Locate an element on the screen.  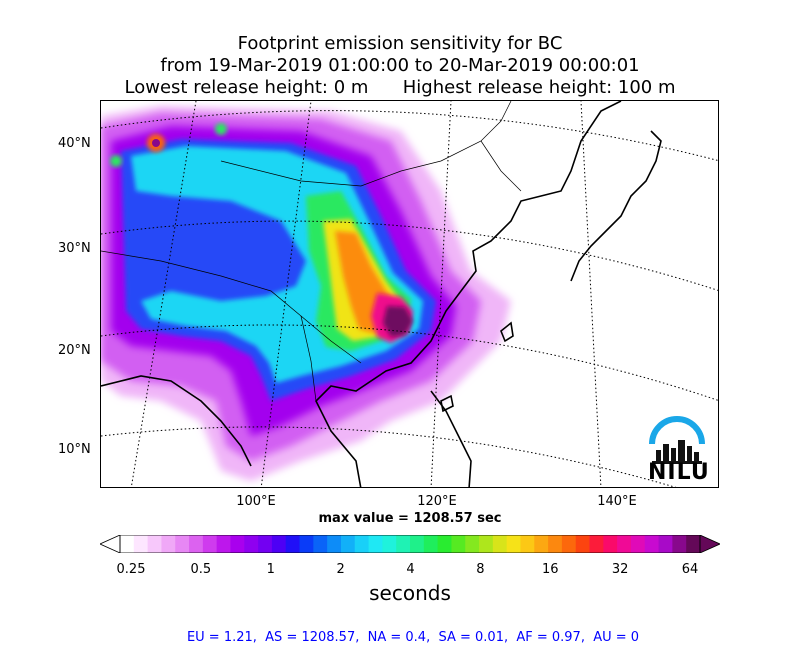
colorbar-tick-label: 32 is located at coordinates (620, 569).